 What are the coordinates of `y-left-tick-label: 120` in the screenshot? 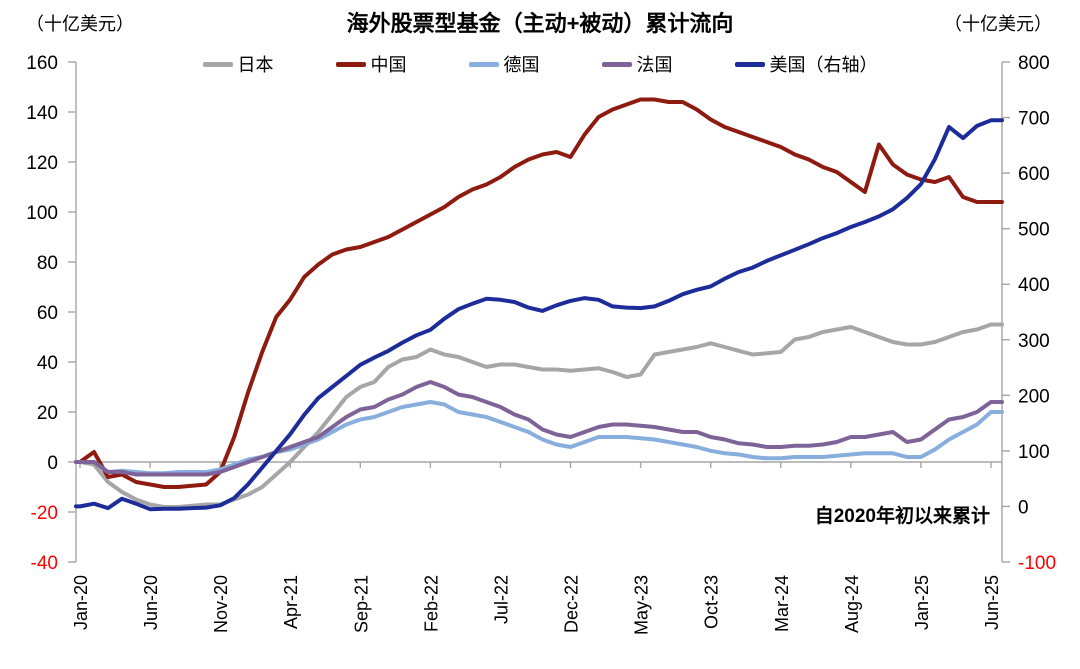 It's located at (42, 163).